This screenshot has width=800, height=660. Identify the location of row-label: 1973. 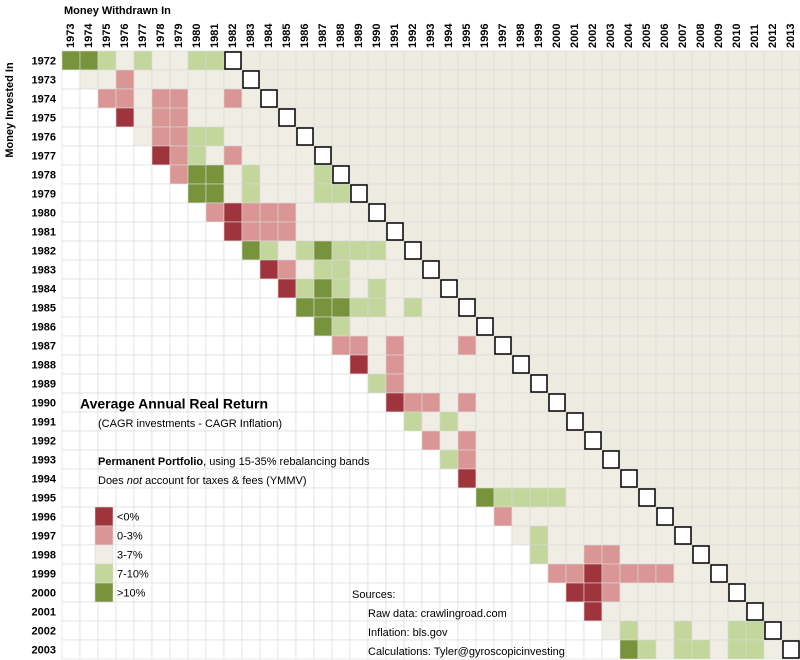
(44, 80).